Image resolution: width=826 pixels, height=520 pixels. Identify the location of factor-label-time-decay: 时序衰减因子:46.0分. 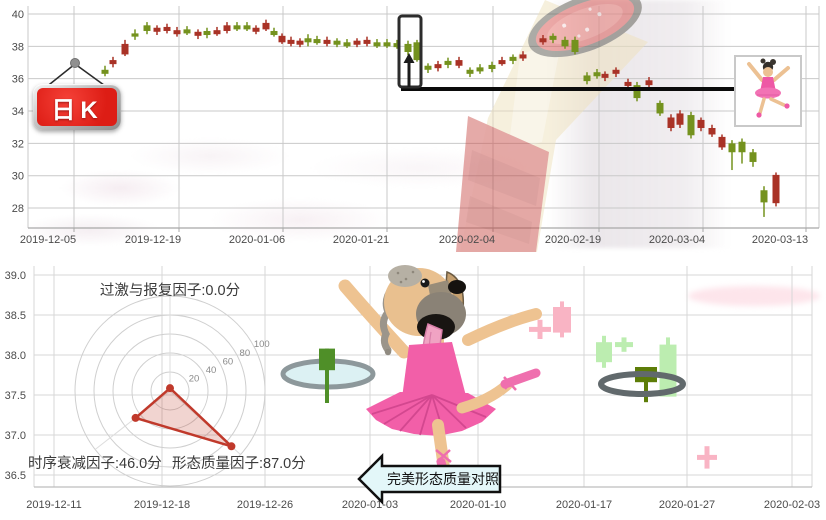
(95, 464).